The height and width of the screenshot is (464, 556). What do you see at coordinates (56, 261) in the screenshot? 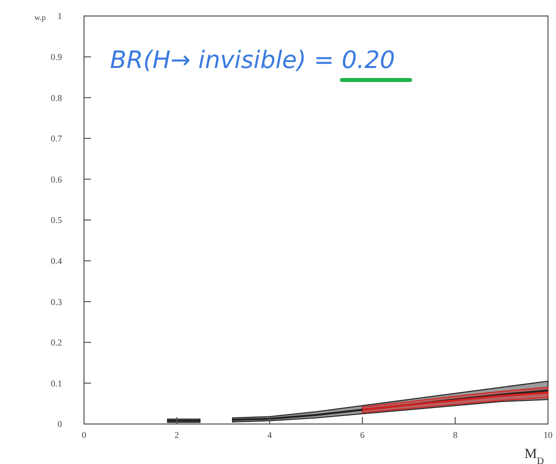
I see `y-tick-label: 0.4` at bounding box center [56, 261].